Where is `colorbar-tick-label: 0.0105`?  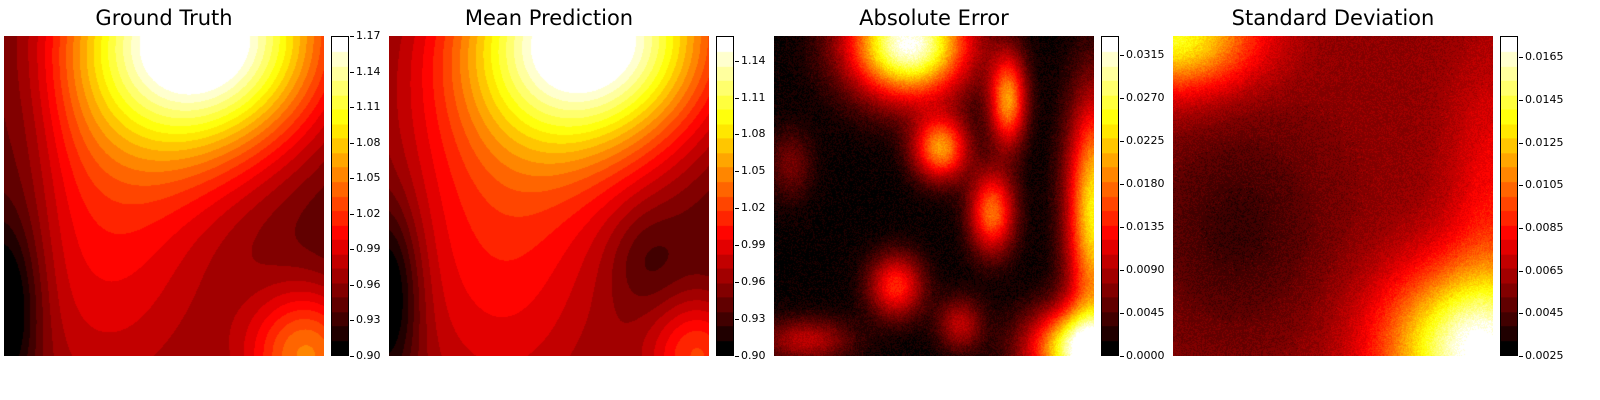
colorbar-tick-label: 0.0105 is located at coordinates (1544, 184).